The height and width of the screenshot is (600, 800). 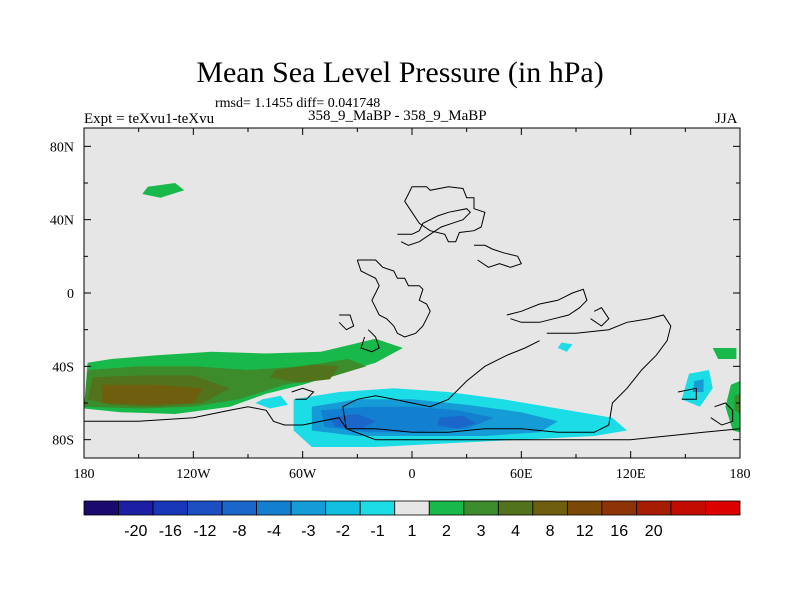 I want to click on colorbar-label: 4, so click(x=515, y=531).